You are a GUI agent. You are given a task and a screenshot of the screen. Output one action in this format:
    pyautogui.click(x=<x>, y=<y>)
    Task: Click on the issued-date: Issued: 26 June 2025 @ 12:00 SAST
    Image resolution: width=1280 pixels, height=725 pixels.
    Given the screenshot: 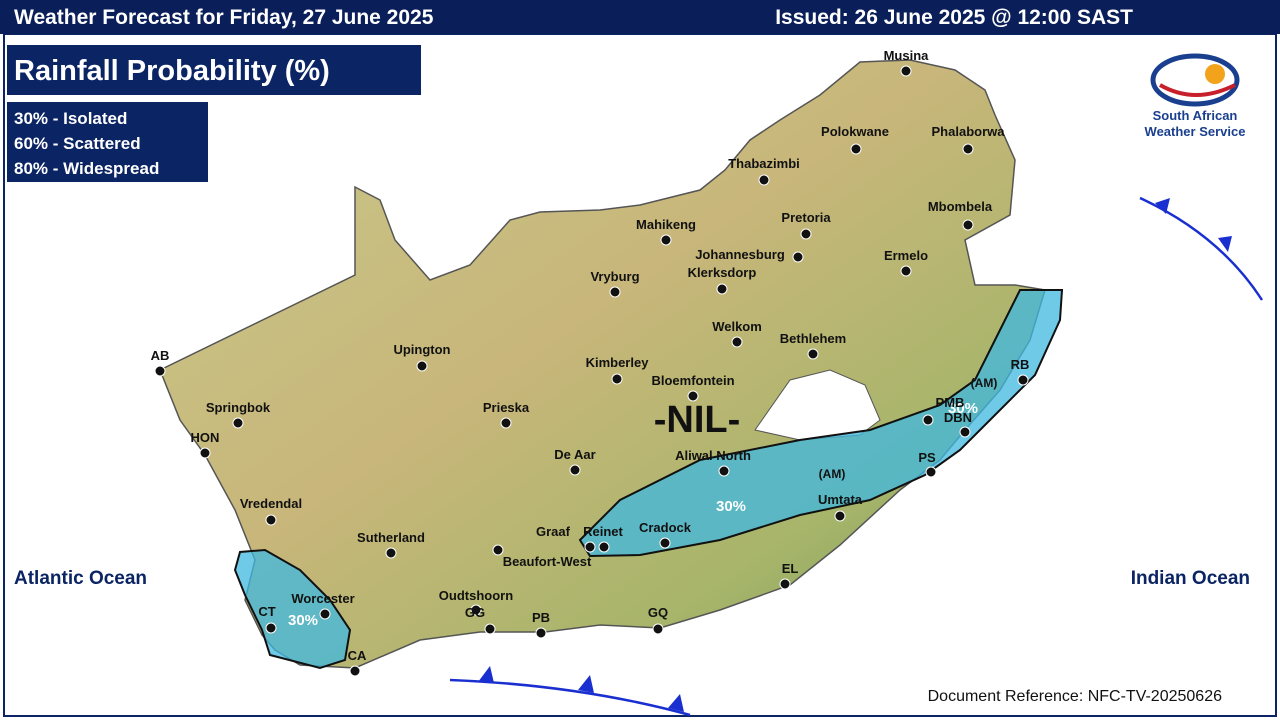 What is the action you would take?
    pyautogui.click(x=954, y=17)
    